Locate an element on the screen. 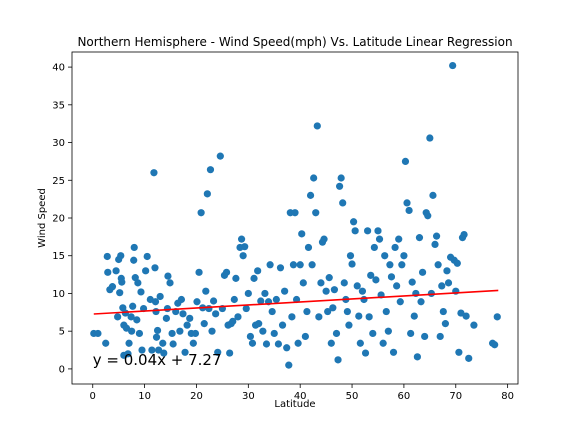  y-tick-label: 30 is located at coordinates (58, 143).